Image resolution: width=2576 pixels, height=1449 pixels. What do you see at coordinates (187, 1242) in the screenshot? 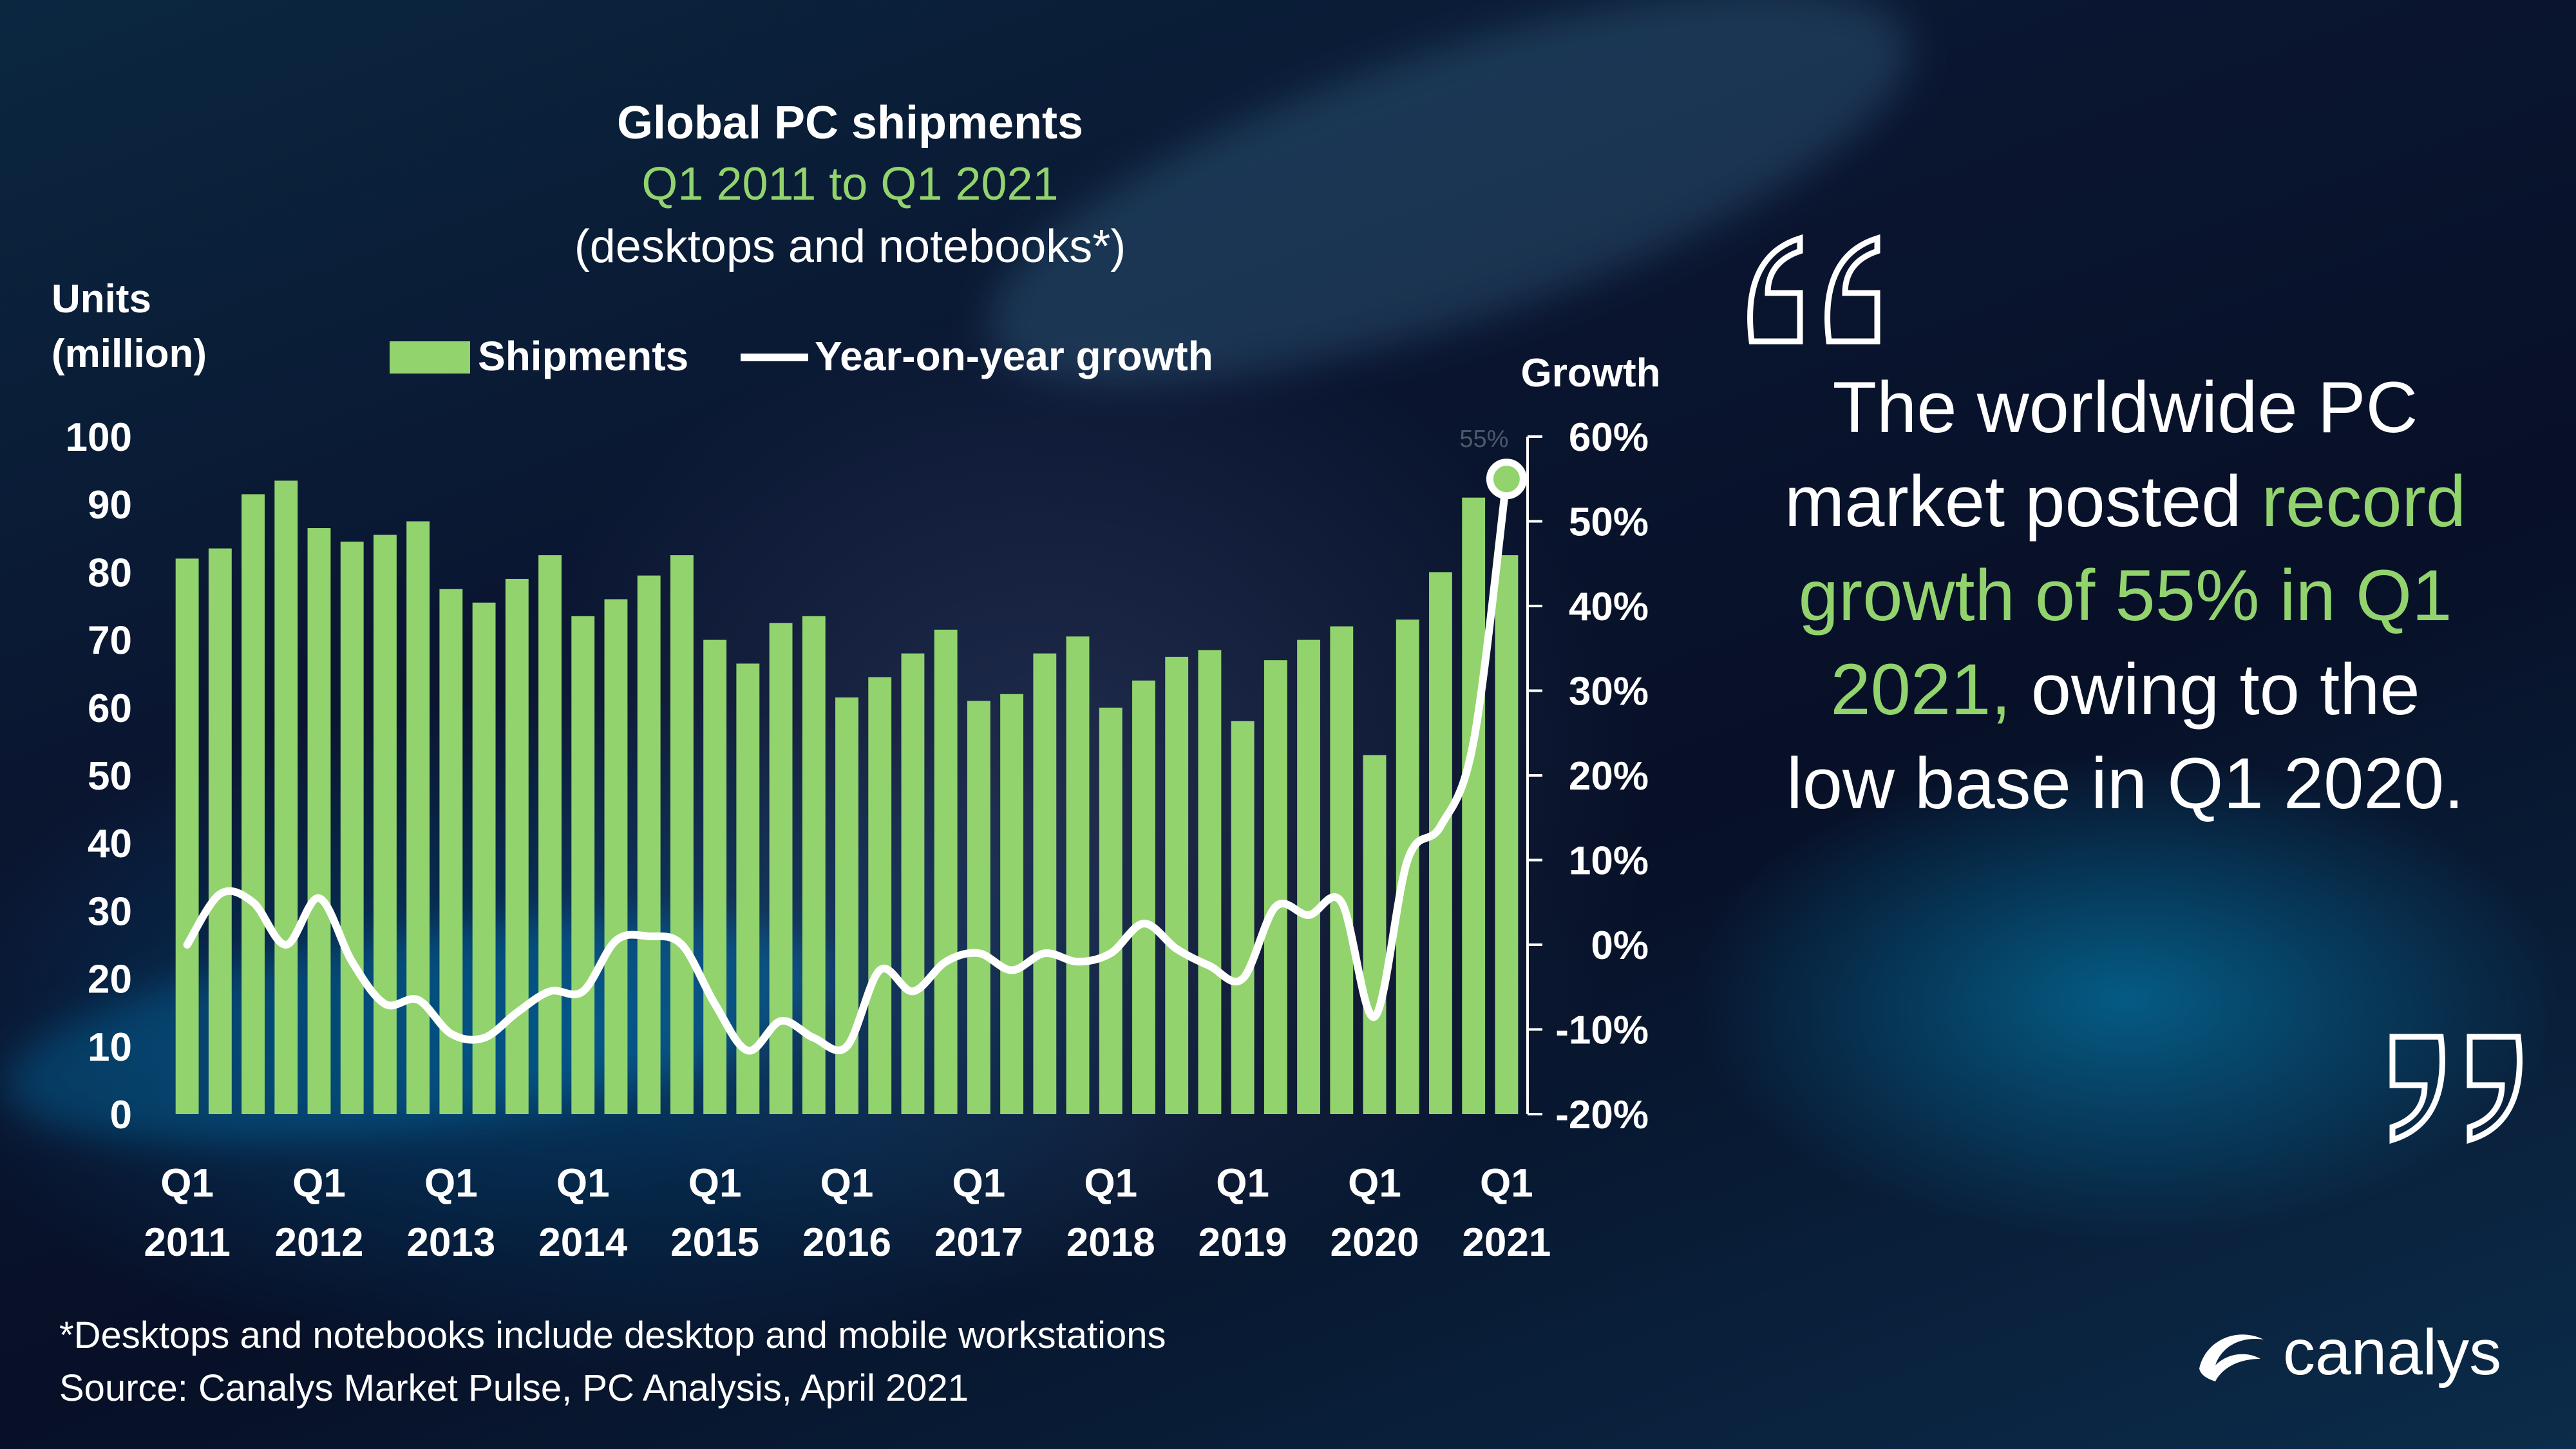
I see `x-tick-year: 2011` at bounding box center [187, 1242].